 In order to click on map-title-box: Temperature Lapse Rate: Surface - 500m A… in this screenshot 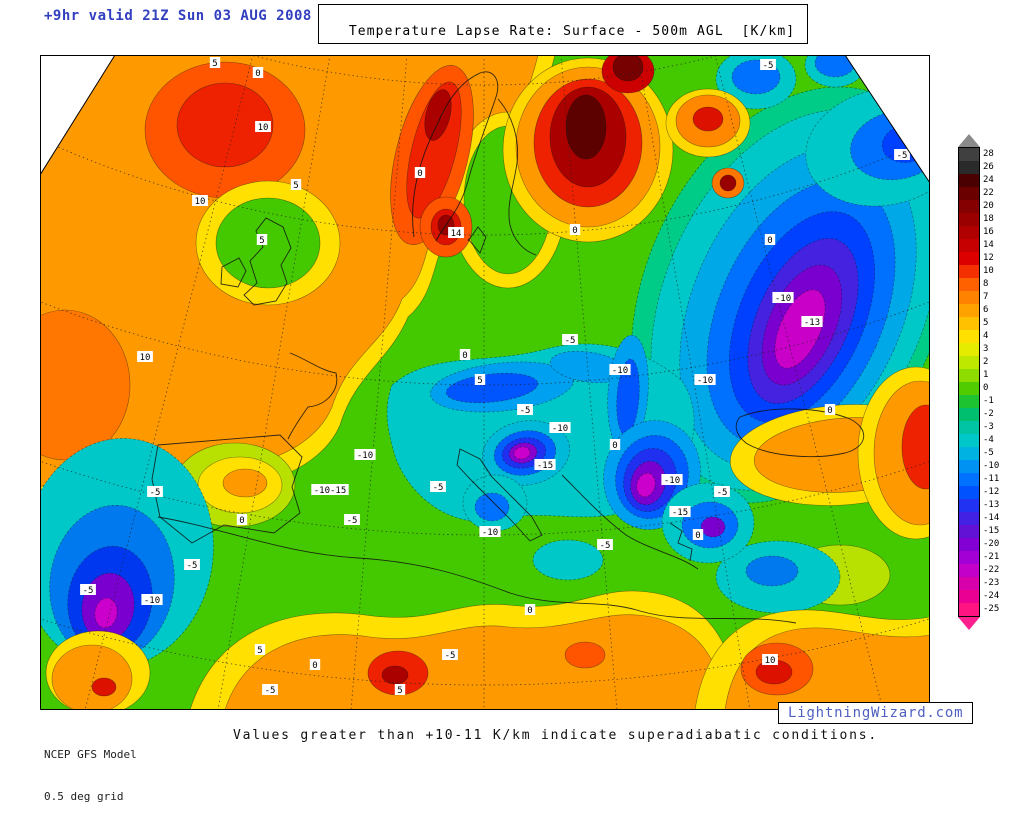, I will do `click(563, 24)`.